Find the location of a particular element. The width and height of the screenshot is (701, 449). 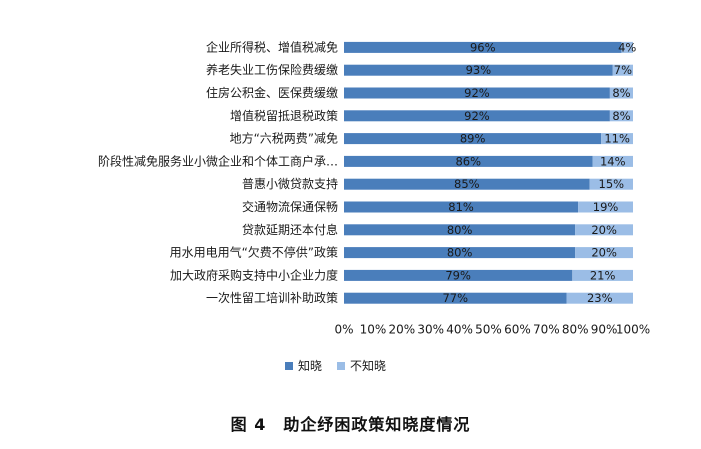

category-label: 养老失业工伤保险费缓缴 is located at coordinates (272, 69).